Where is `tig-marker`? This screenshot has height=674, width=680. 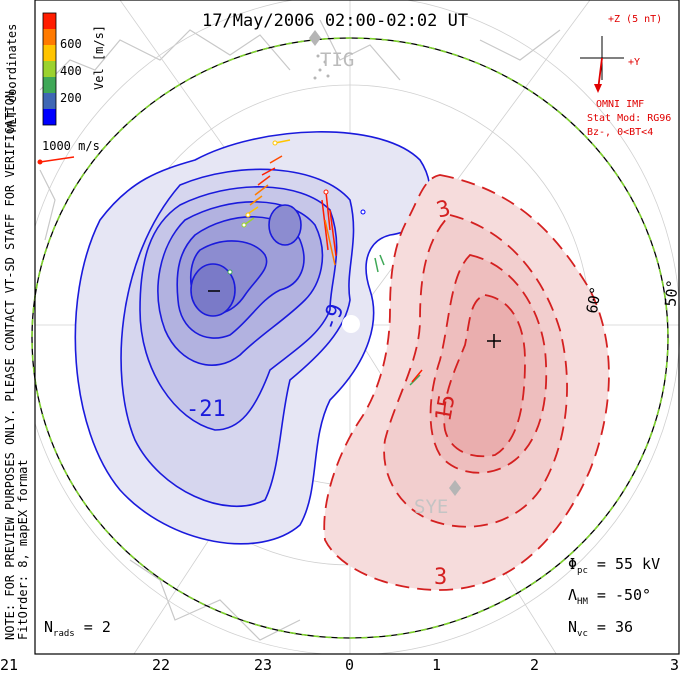
tig-marker is located at coordinates (315, 38).